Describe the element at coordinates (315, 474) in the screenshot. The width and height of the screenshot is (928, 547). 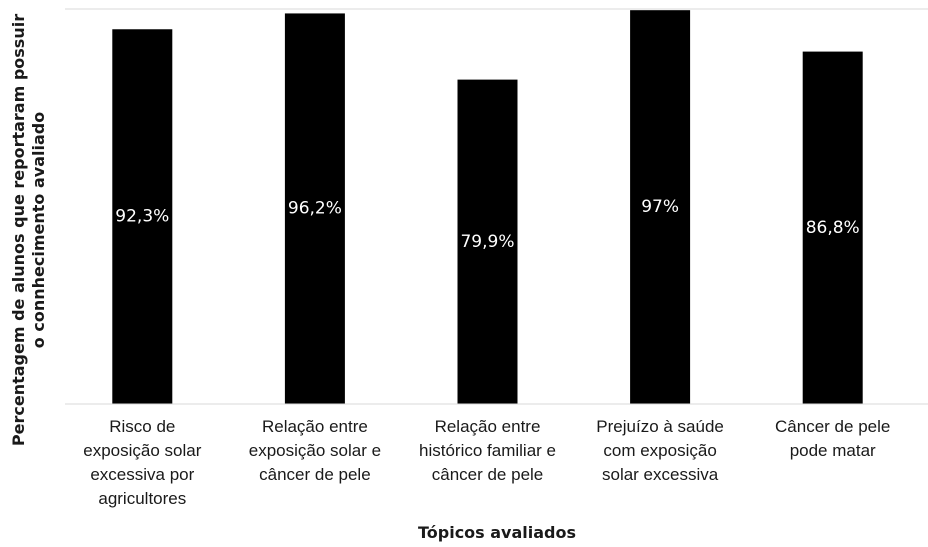
I see `category-label-2-line-3: câncer de pele` at that location.